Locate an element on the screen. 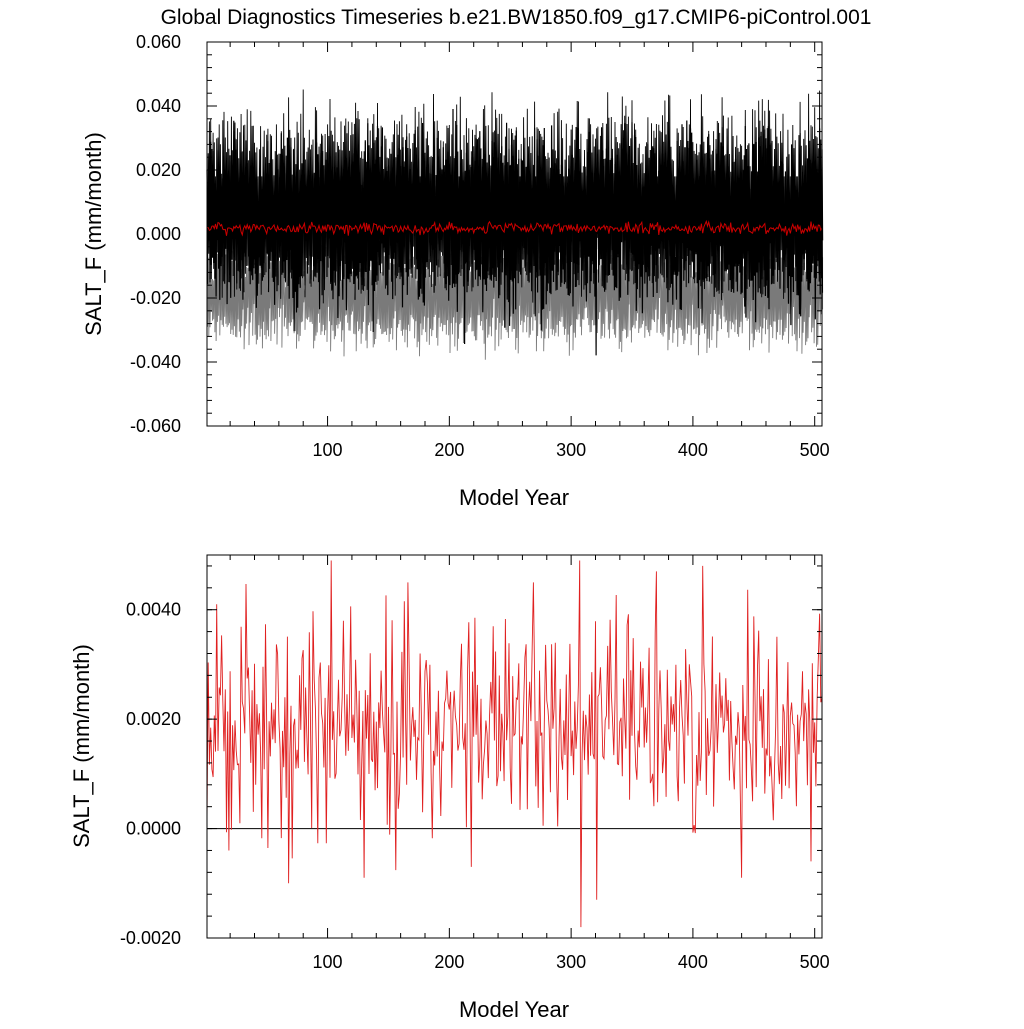 The image size is (1024, 1029). bottom-x-tick-label: 500 is located at coordinates (815, 962).